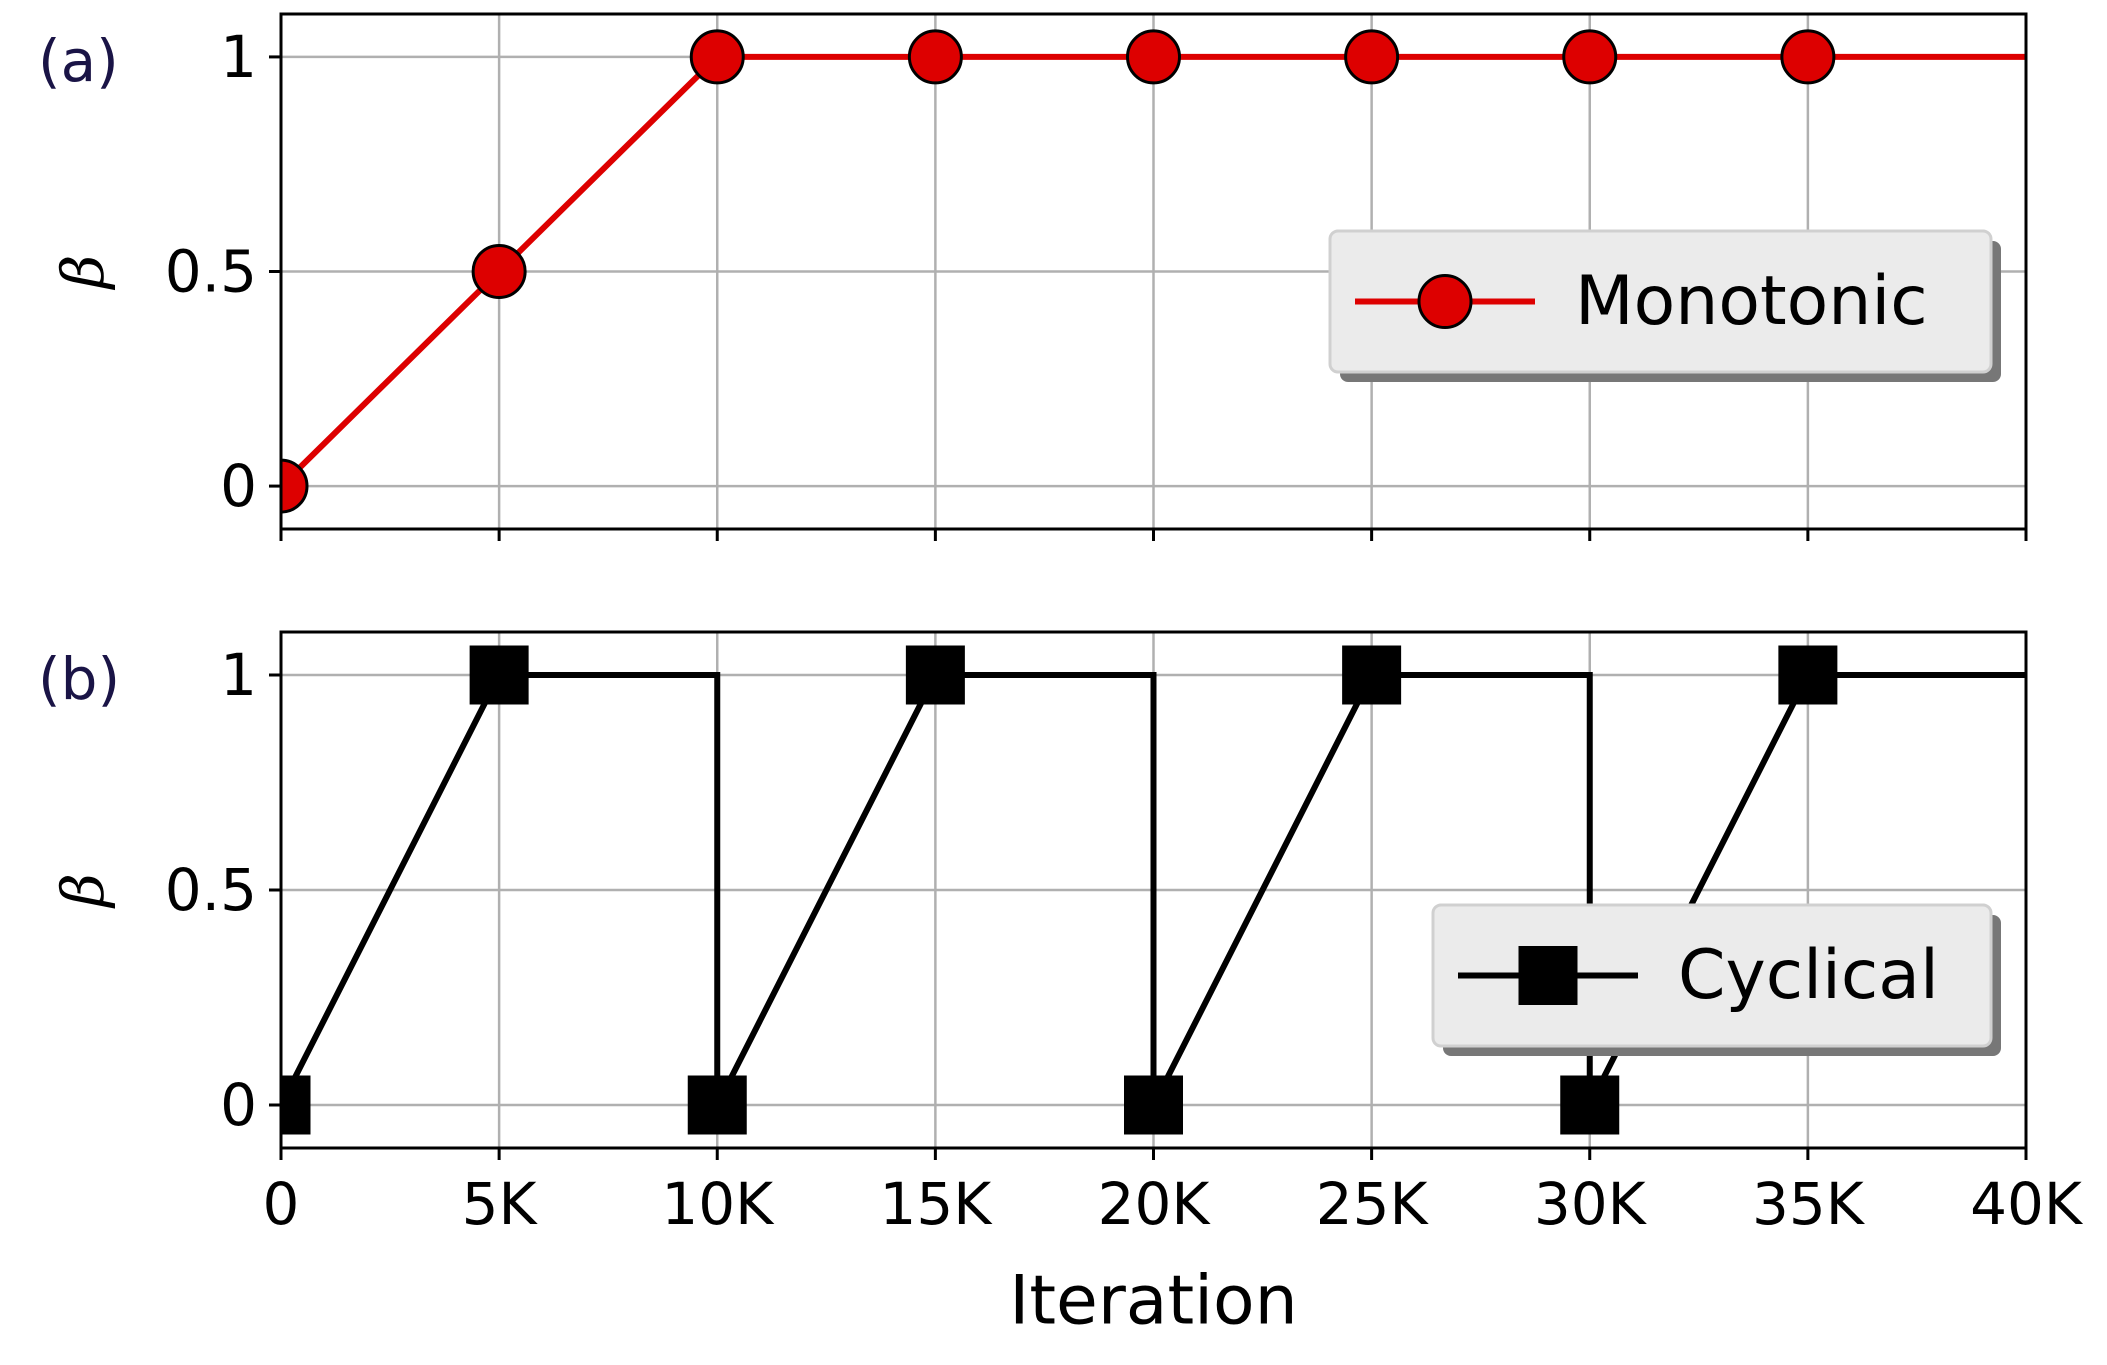 The height and width of the screenshot is (1365, 2107). I want to click on x-tick-label: 15K, so click(936, 1204).